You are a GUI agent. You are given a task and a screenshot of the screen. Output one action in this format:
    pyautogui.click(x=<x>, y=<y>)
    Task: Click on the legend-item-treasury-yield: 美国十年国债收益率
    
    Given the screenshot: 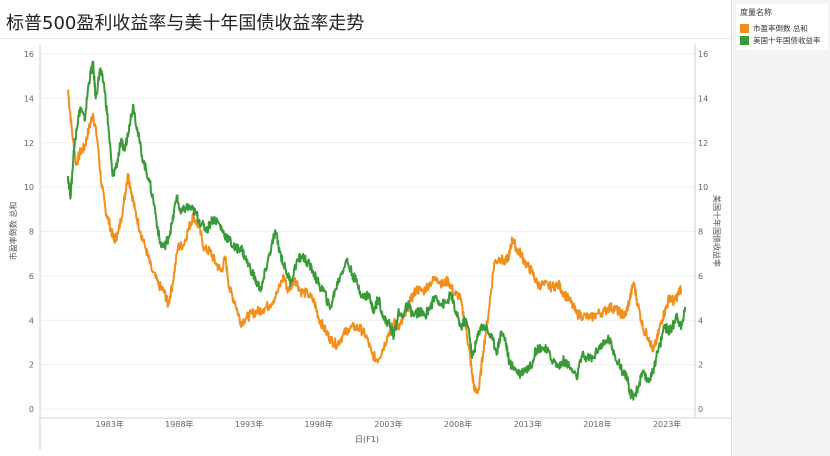 What is the action you would take?
    pyautogui.click(x=784, y=40)
    